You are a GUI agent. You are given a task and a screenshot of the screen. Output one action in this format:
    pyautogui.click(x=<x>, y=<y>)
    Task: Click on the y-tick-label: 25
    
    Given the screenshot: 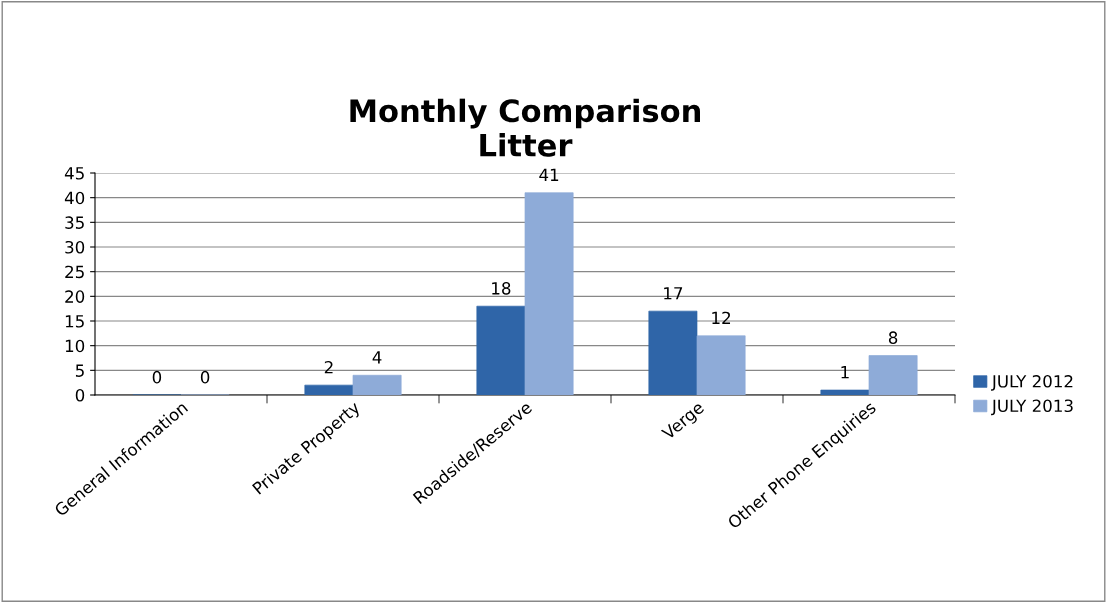 What is the action you would take?
    pyautogui.click(x=74, y=272)
    